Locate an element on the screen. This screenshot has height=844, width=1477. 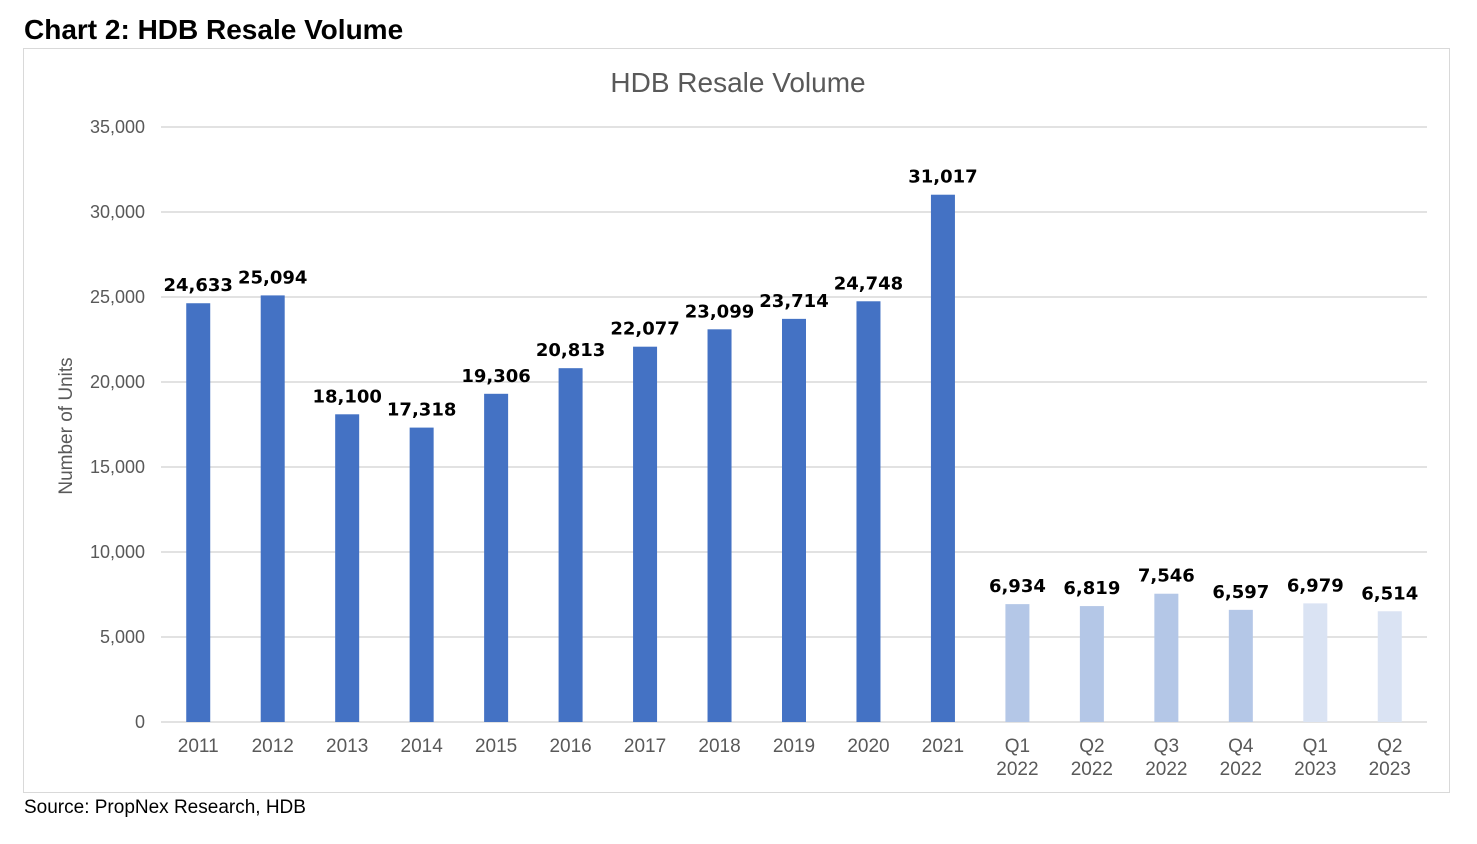
data-label: 6,979 is located at coordinates (1315, 585).